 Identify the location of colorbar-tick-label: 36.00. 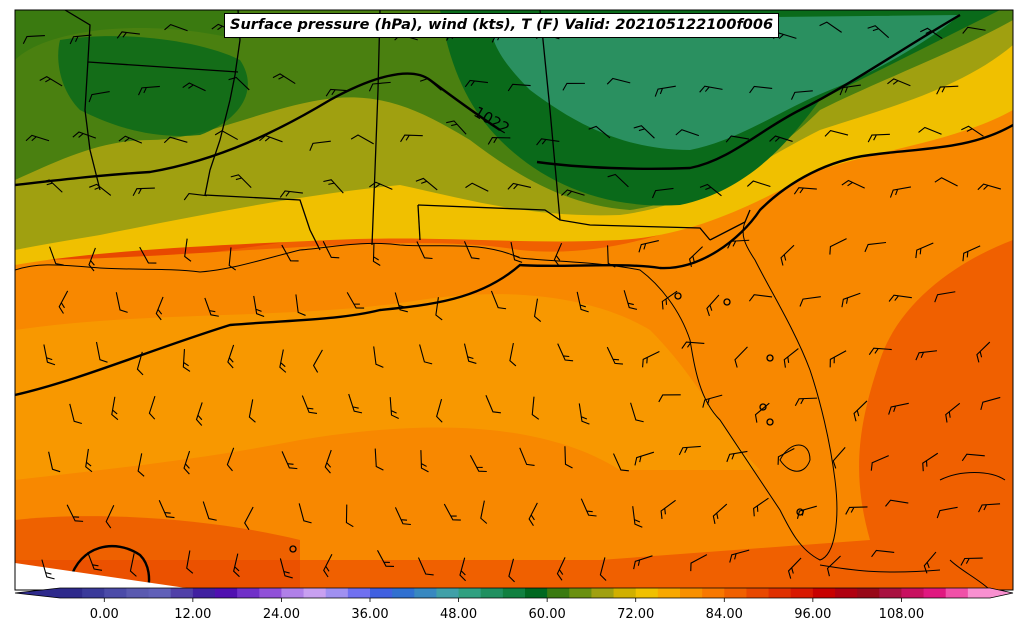
(370, 614).